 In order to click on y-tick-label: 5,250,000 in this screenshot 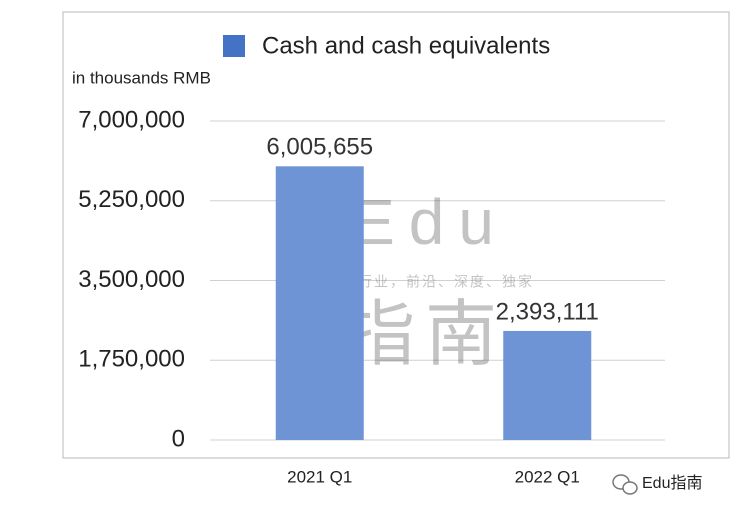, I will do `click(131, 199)`.